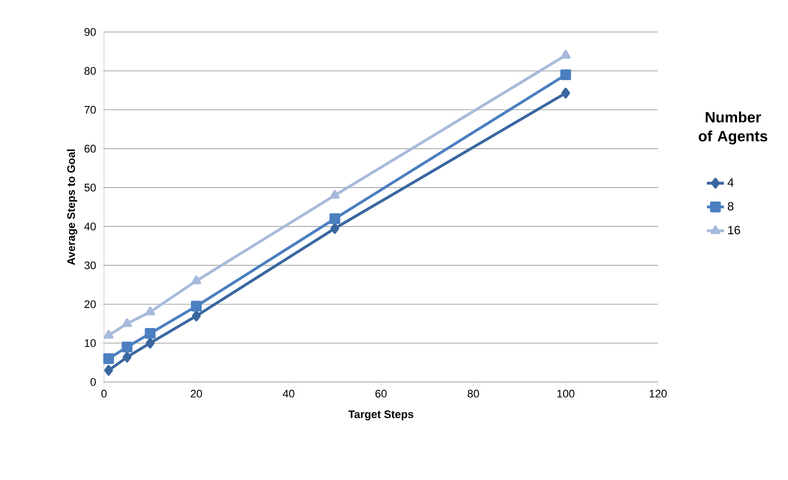 The width and height of the screenshot is (788, 480). I want to click on y-tick-label: 80, so click(90, 71).